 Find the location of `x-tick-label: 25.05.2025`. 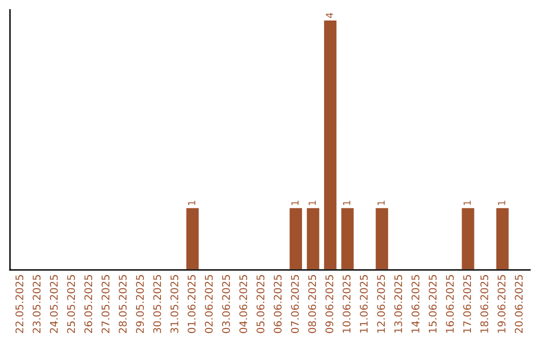

x-tick-label: 25.05.2025 is located at coordinates (71, 304).